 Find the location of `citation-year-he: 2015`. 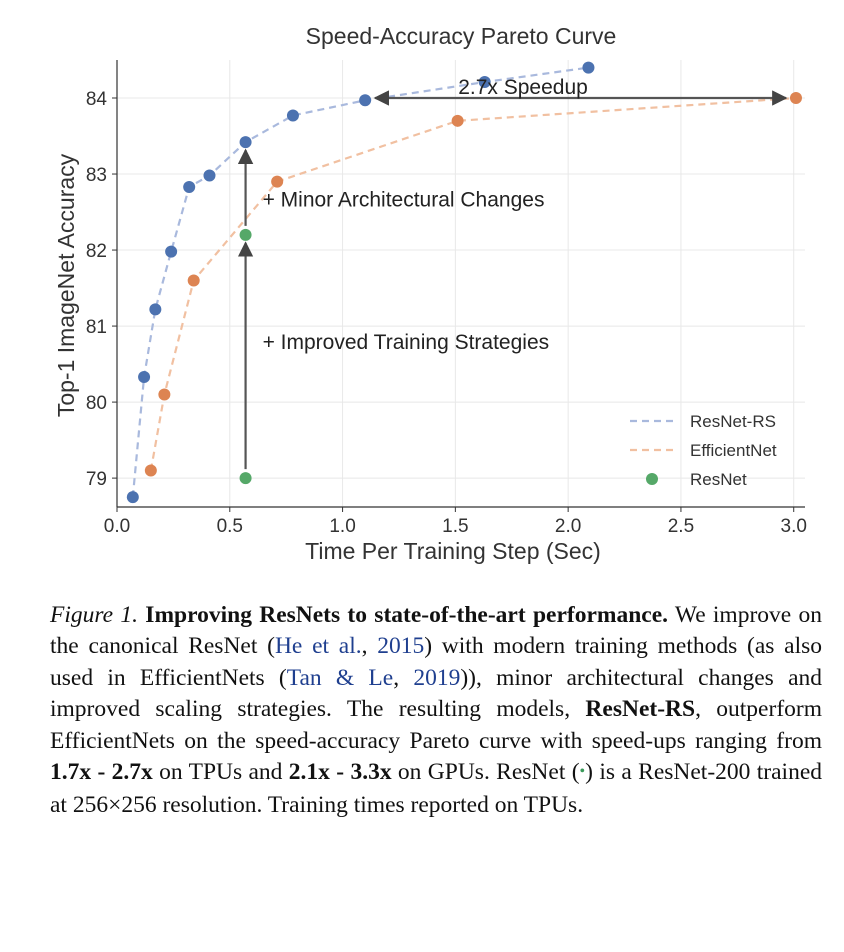

citation-year-he: 2015 is located at coordinates (401, 646).